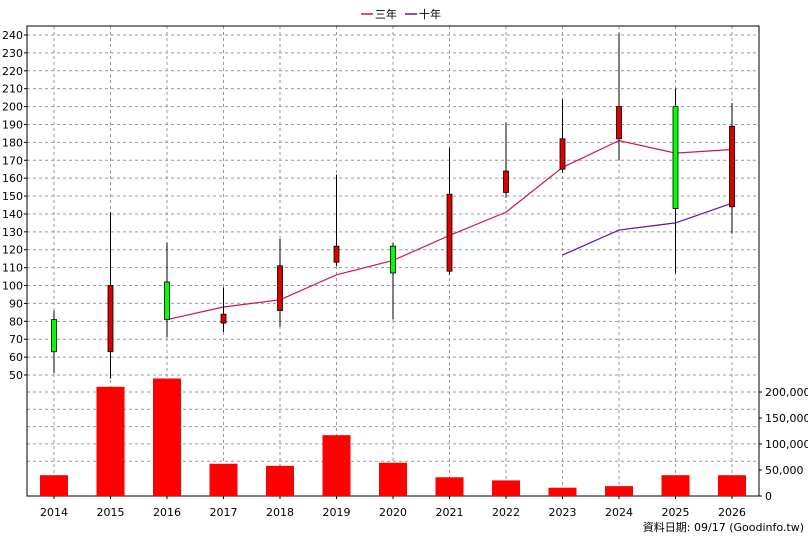 The width and height of the screenshot is (808, 540). What do you see at coordinates (784, 470) in the screenshot?
I see `volume-tick-label: 50,000` at bounding box center [784, 470].